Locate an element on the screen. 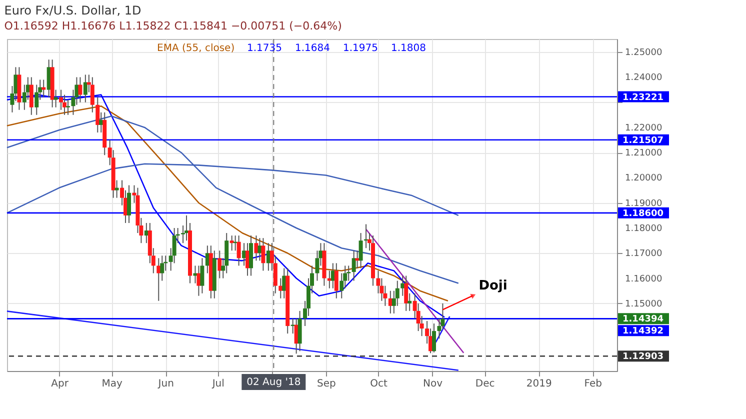 This screenshot has width=746, height=419. ref-line-label: 1.14392 is located at coordinates (643, 331).